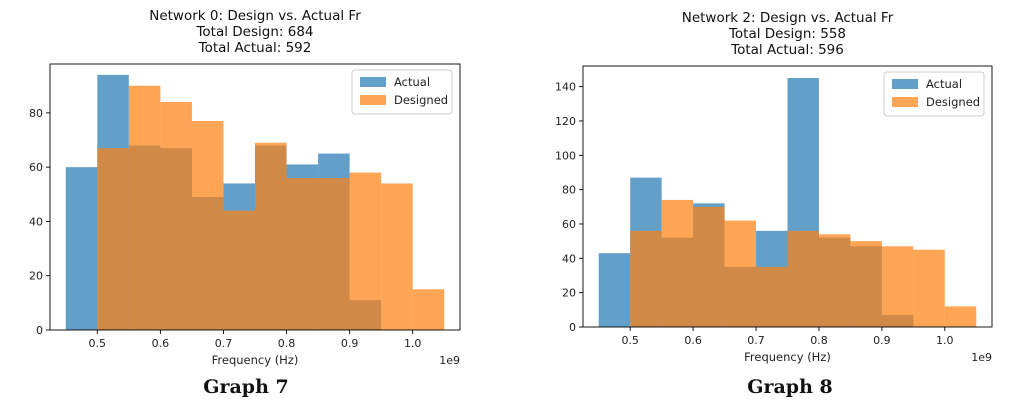 Image resolution: width=1024 pixels, height=410 pixels. I want to click on caption-graph-8: Graph 8, so click(790, 387).